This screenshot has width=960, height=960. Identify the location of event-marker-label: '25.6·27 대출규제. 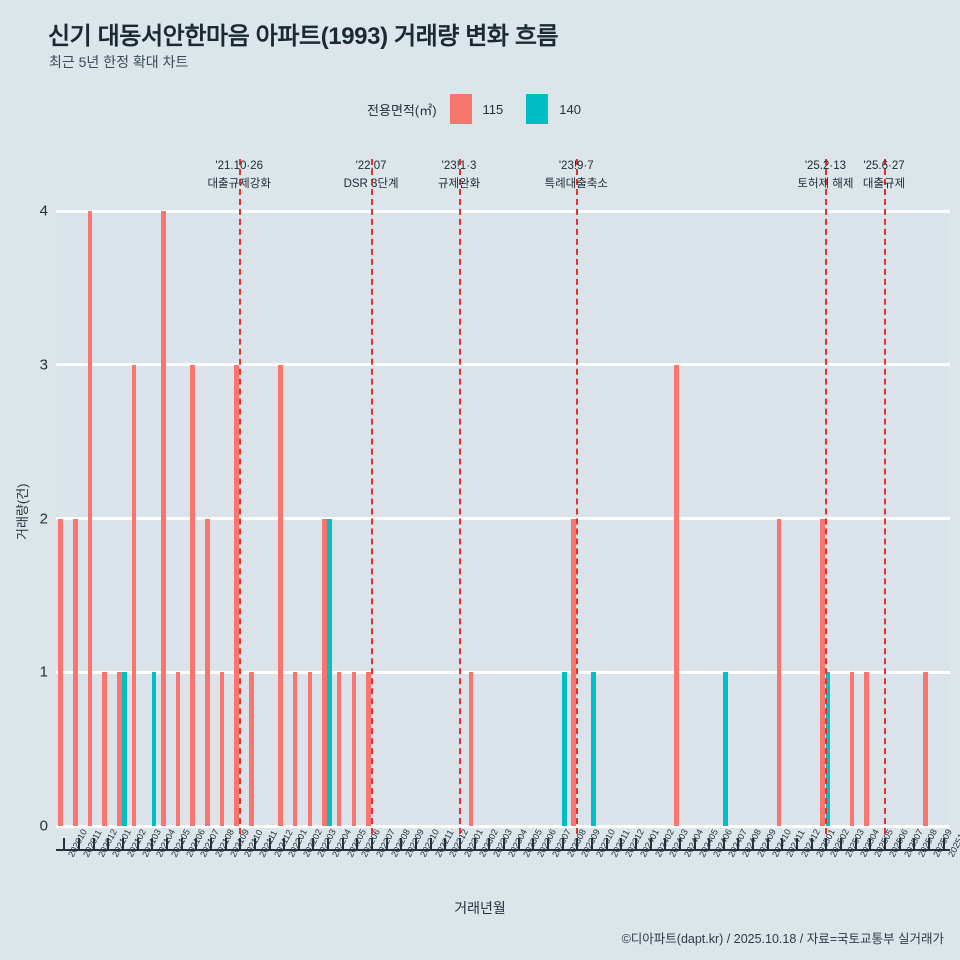
(884, 176).